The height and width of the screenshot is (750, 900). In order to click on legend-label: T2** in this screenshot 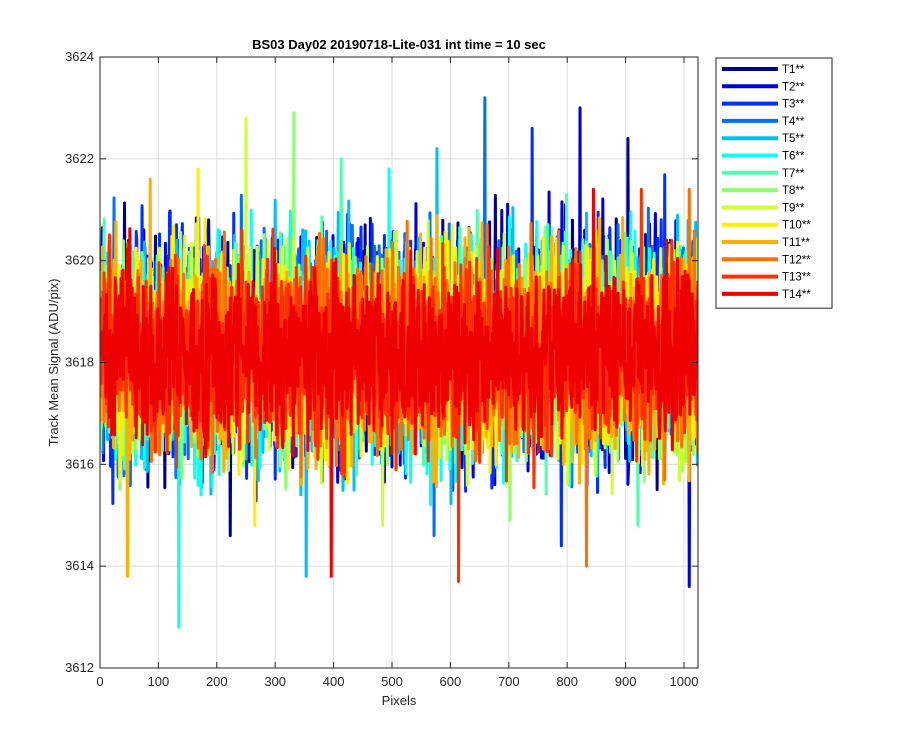, I will do `click(793, 87)`.